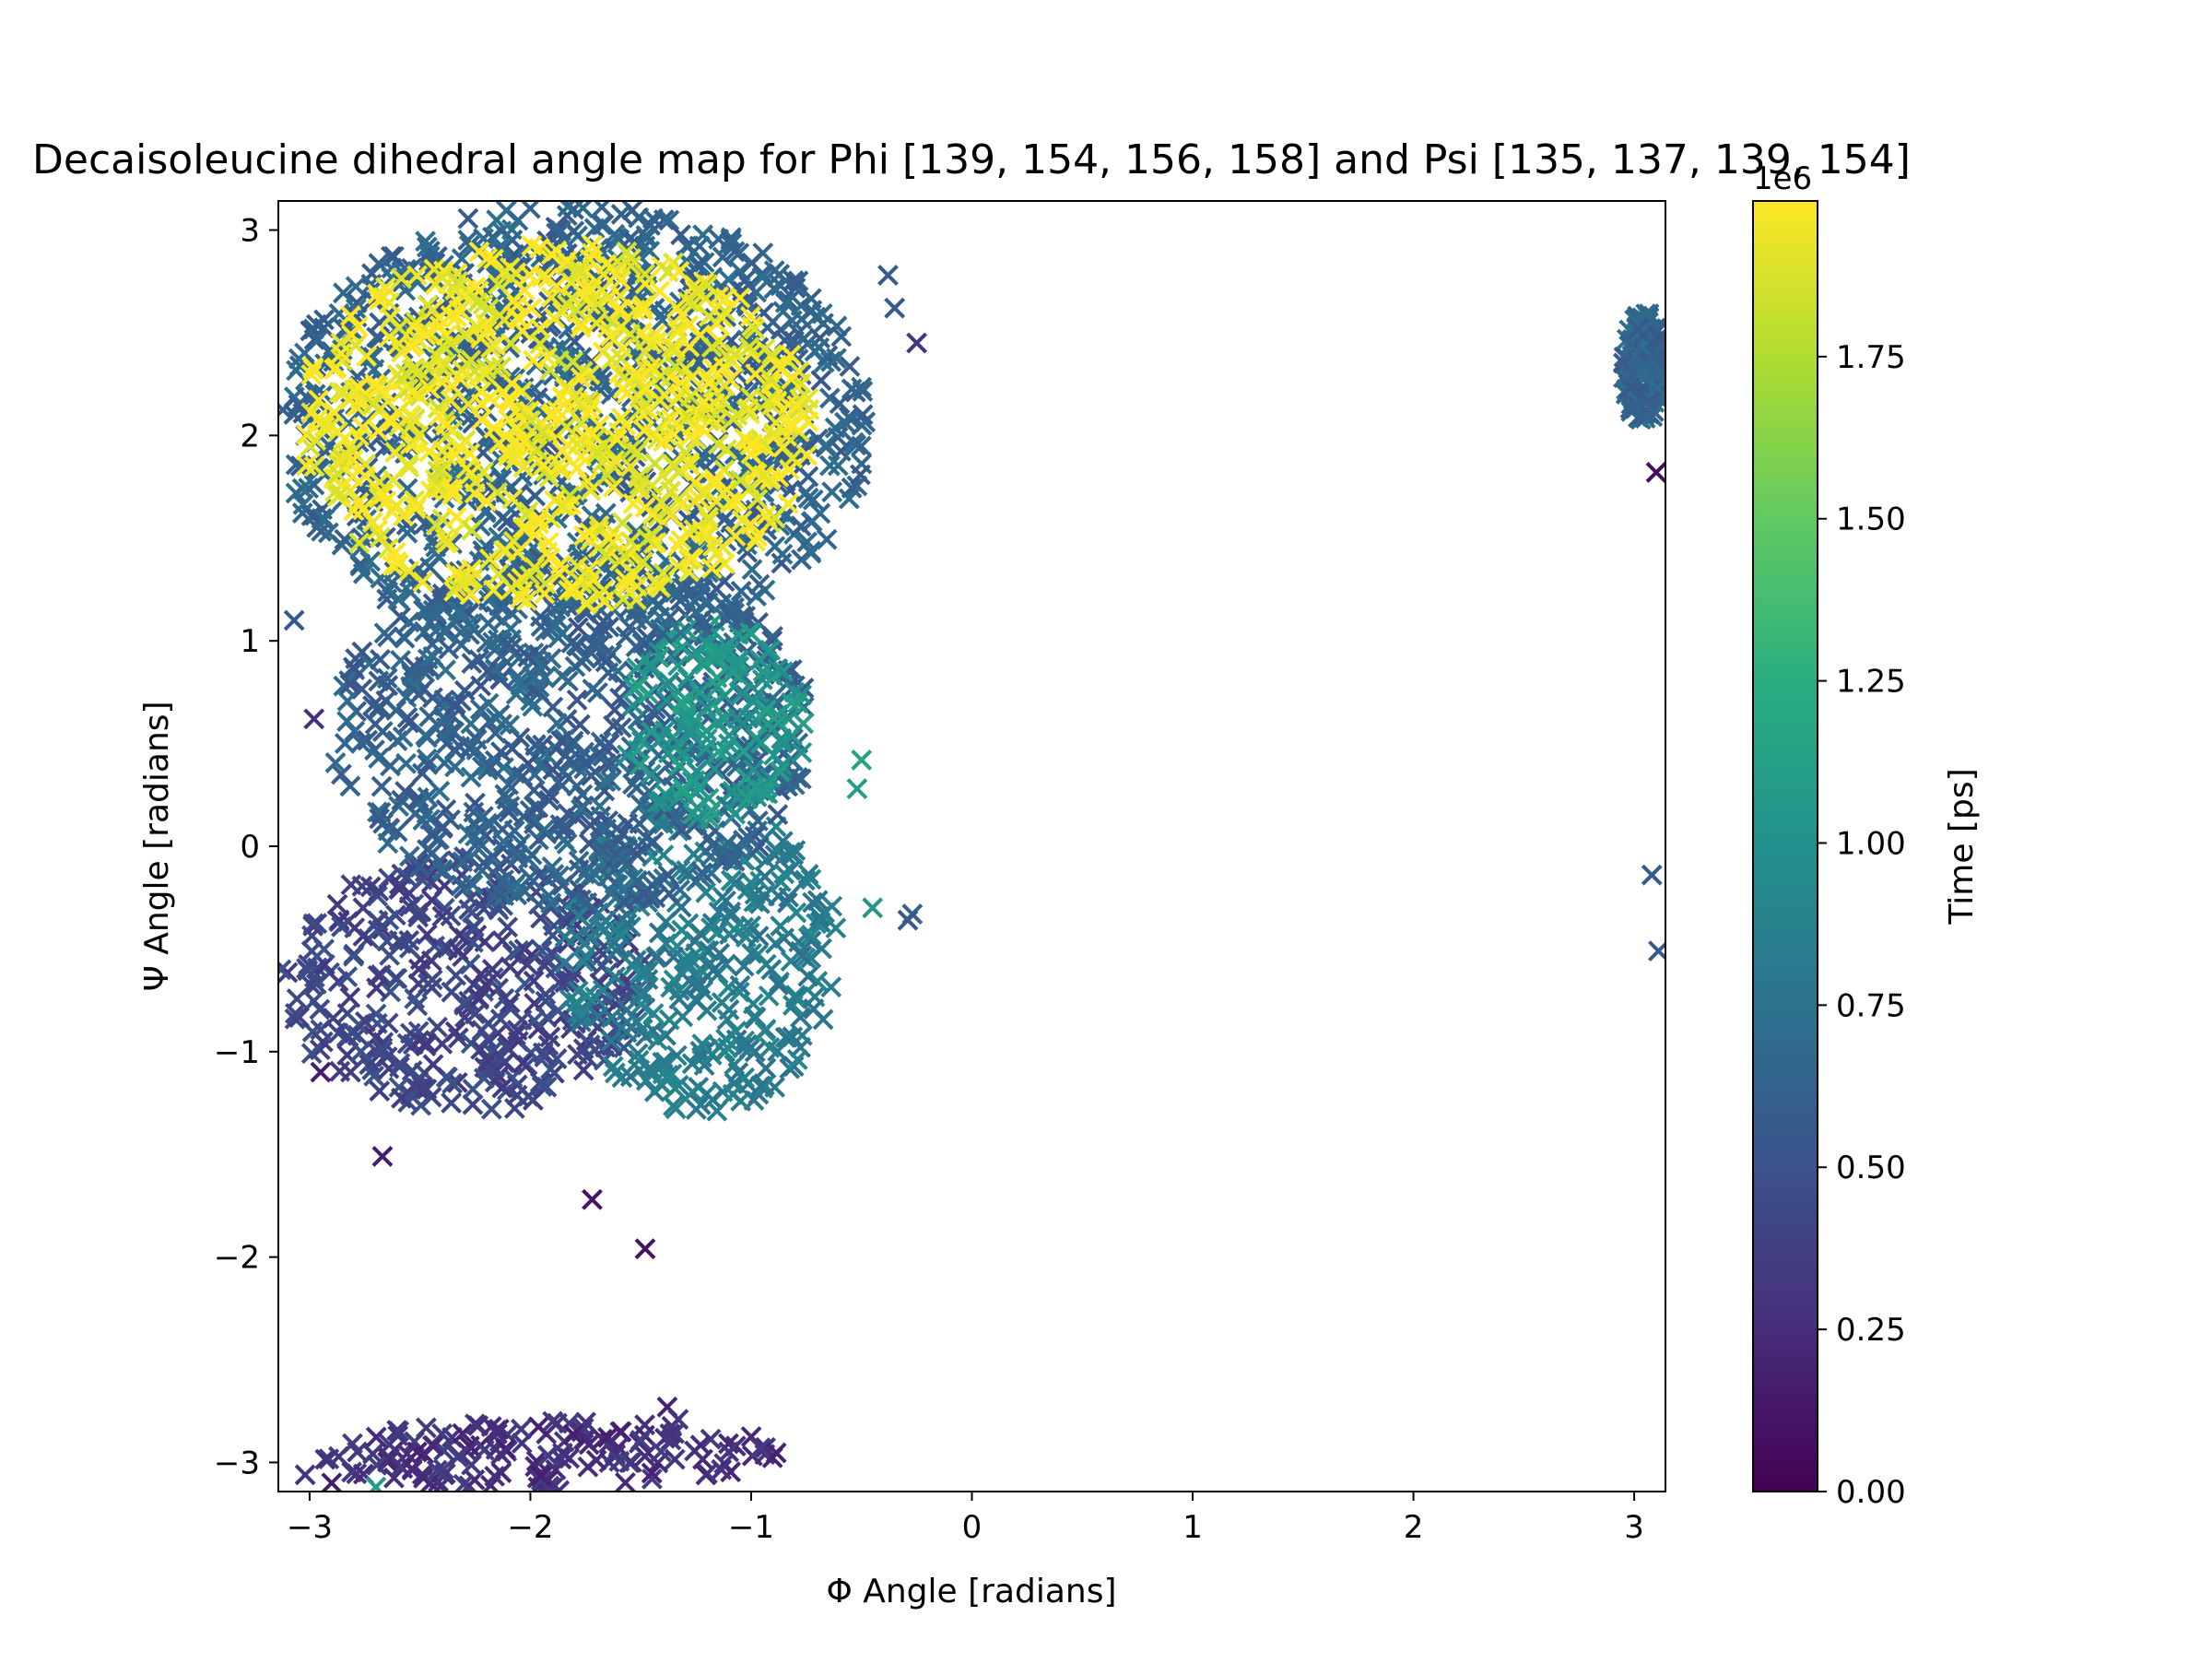 This screenshot has width=2212, height=1663. Describe the element at coordinates (1871, 682) in the screenshot. I see `colorbar-tick-label: 1.25` at that location.